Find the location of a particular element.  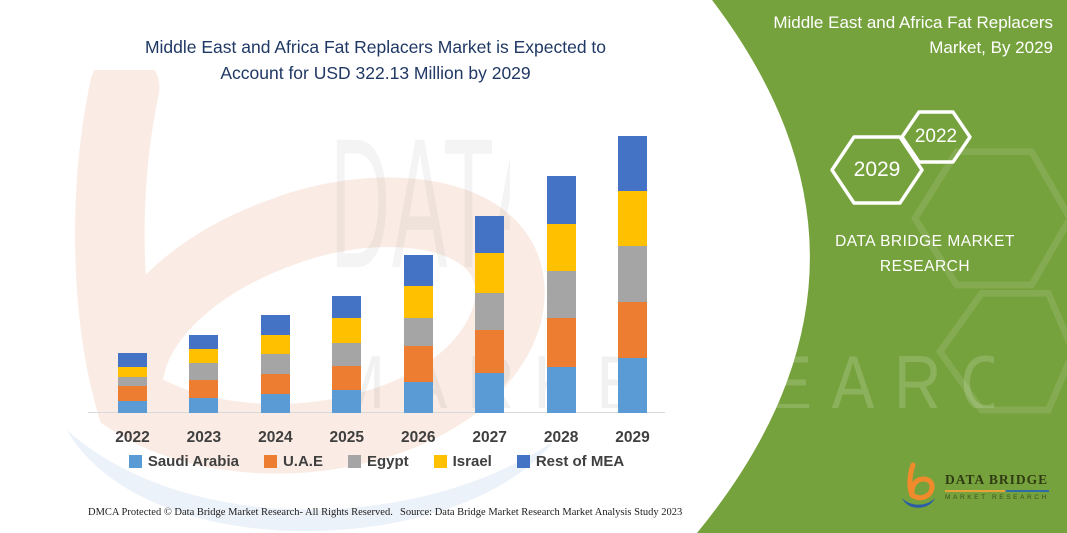

legend-item-u-a-e: U.A.E is located at coordinates (293, 461).